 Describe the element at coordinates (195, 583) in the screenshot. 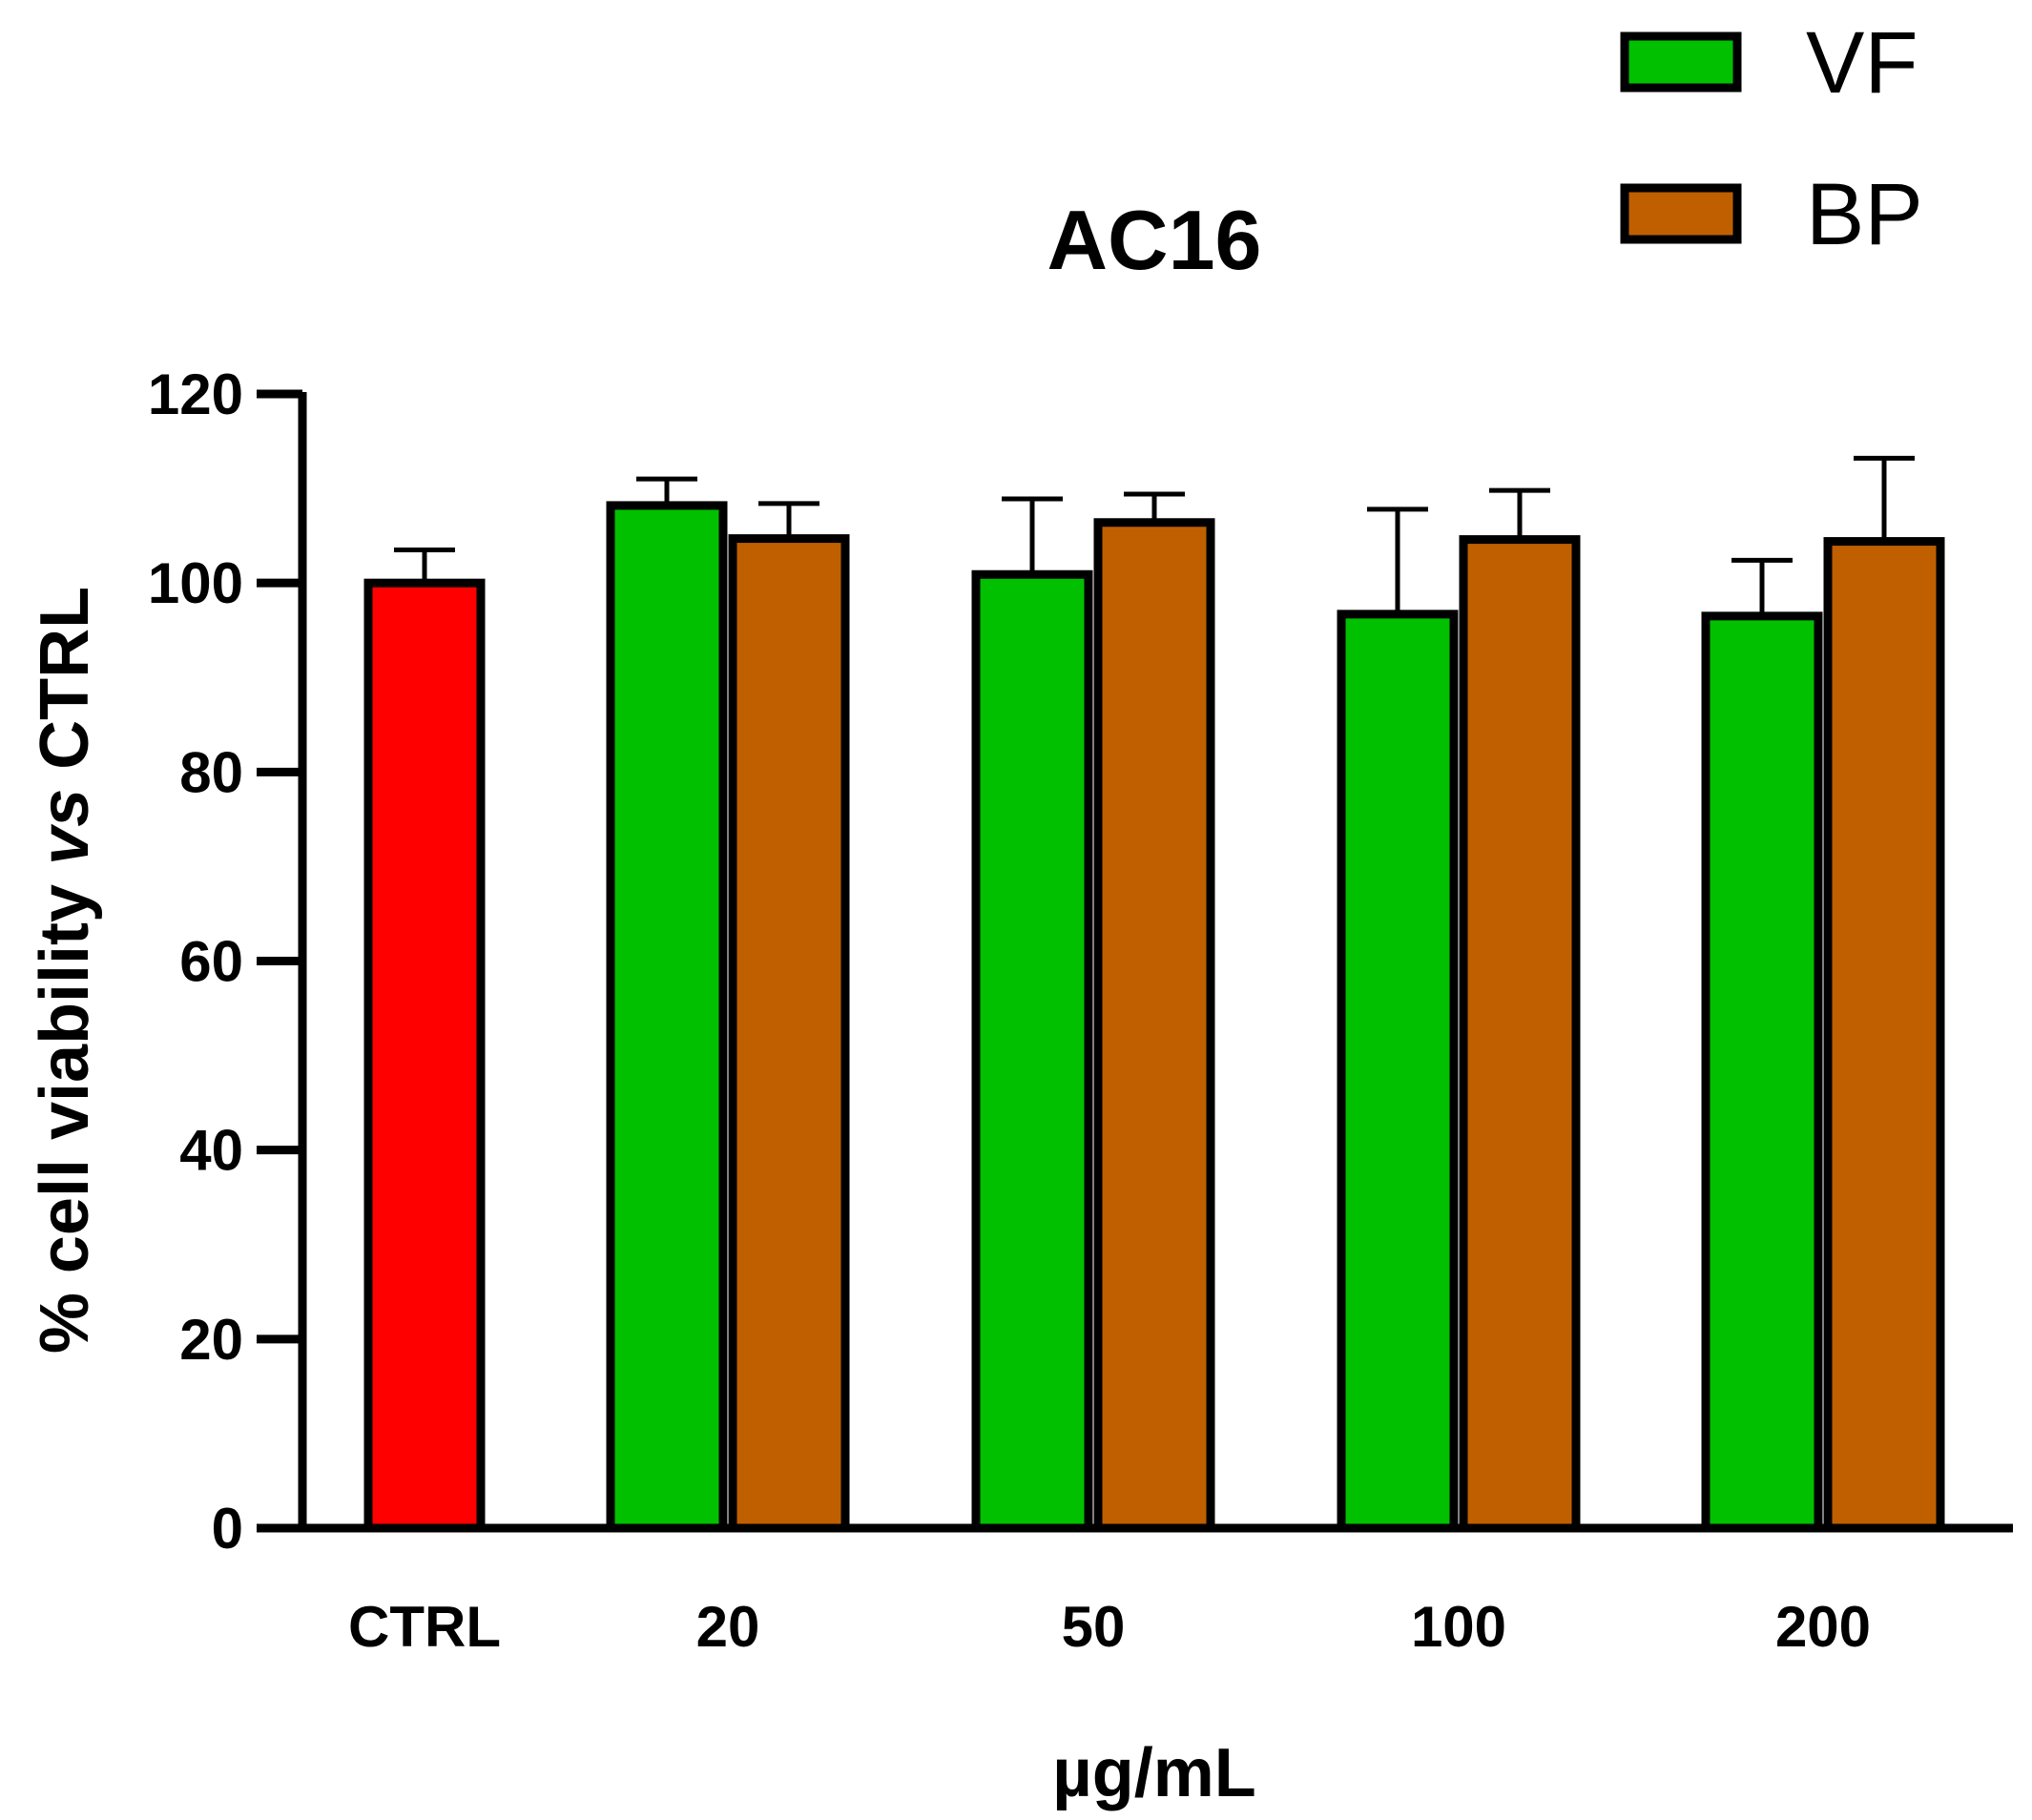

I see `y-tick-label-100: 100` at that location.